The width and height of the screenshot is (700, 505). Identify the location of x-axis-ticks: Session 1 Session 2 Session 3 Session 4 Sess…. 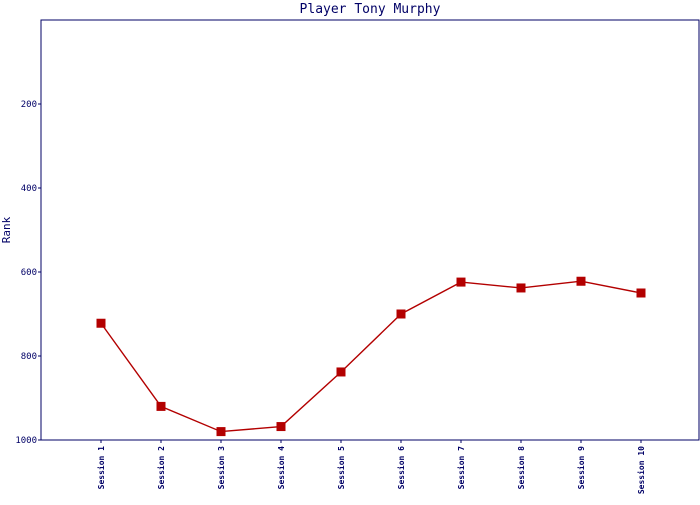
(371, 467).